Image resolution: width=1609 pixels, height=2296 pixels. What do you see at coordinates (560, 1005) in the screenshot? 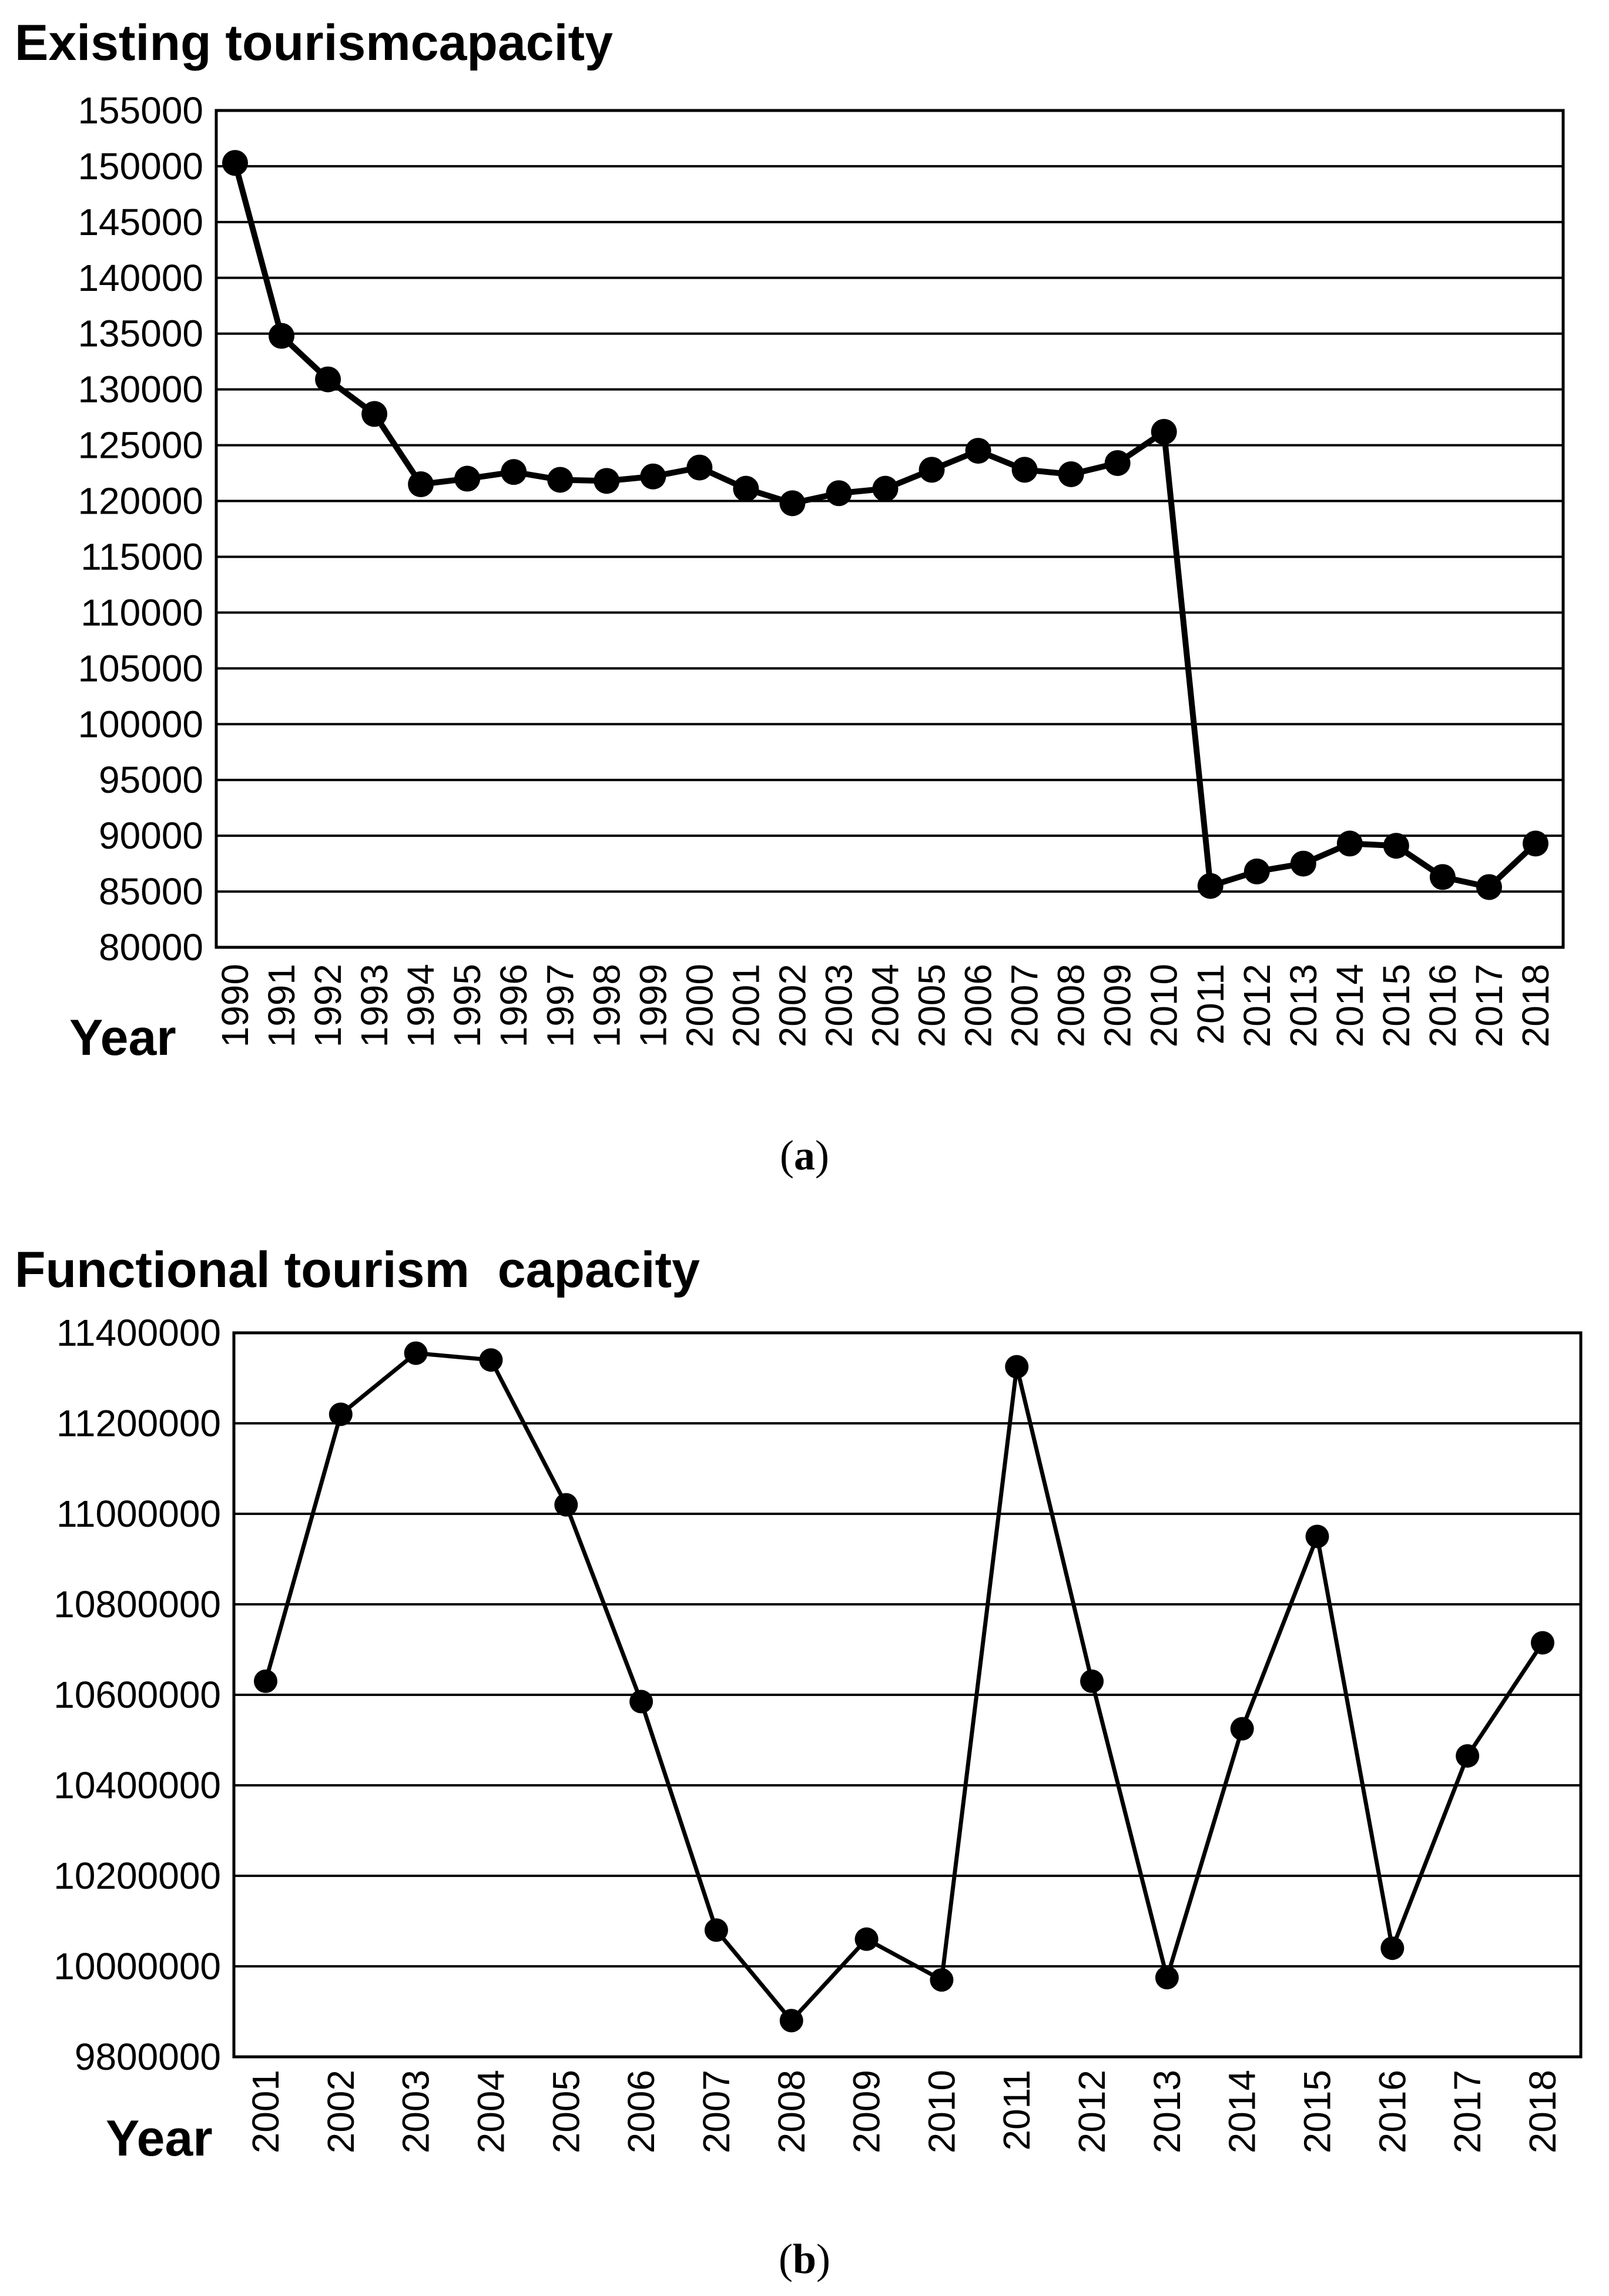
I see `a-x-tick-label: 1997` at bounding box center [560, 1005].